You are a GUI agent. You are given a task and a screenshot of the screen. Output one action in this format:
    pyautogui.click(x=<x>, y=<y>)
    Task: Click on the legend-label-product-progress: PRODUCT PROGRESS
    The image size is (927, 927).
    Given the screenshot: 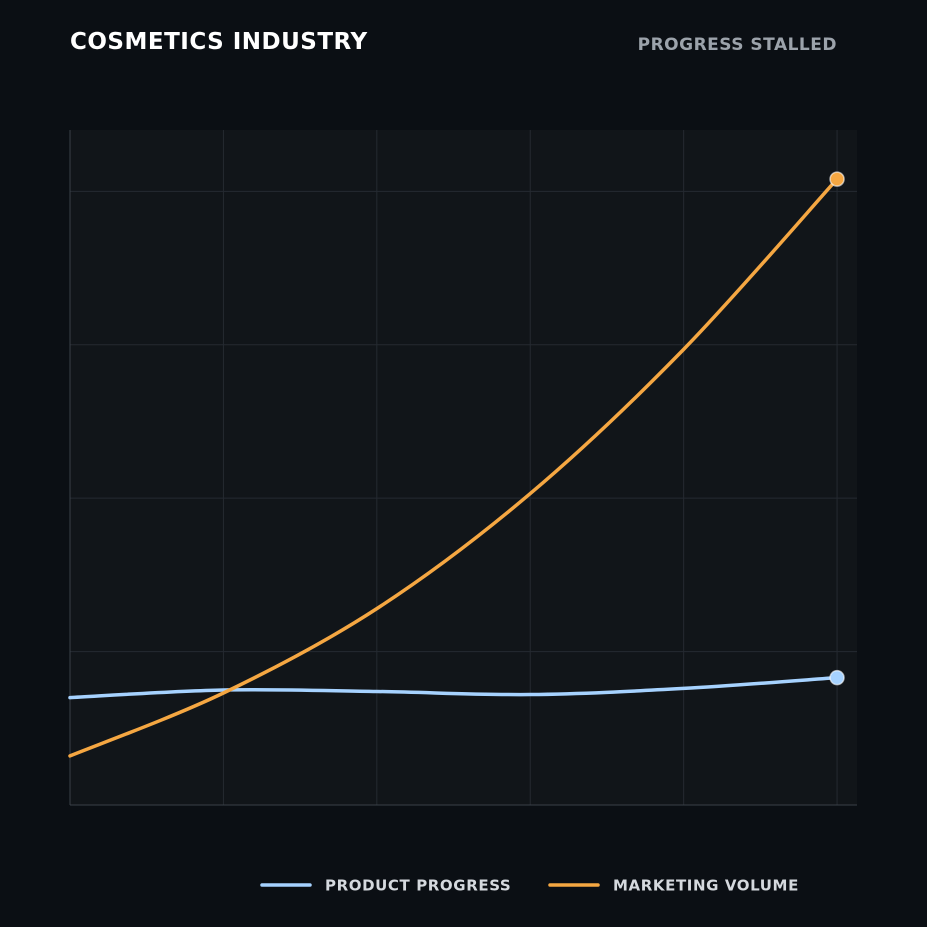 What is the action you would take?
    pyautogui.click(x=418, y=886)
    